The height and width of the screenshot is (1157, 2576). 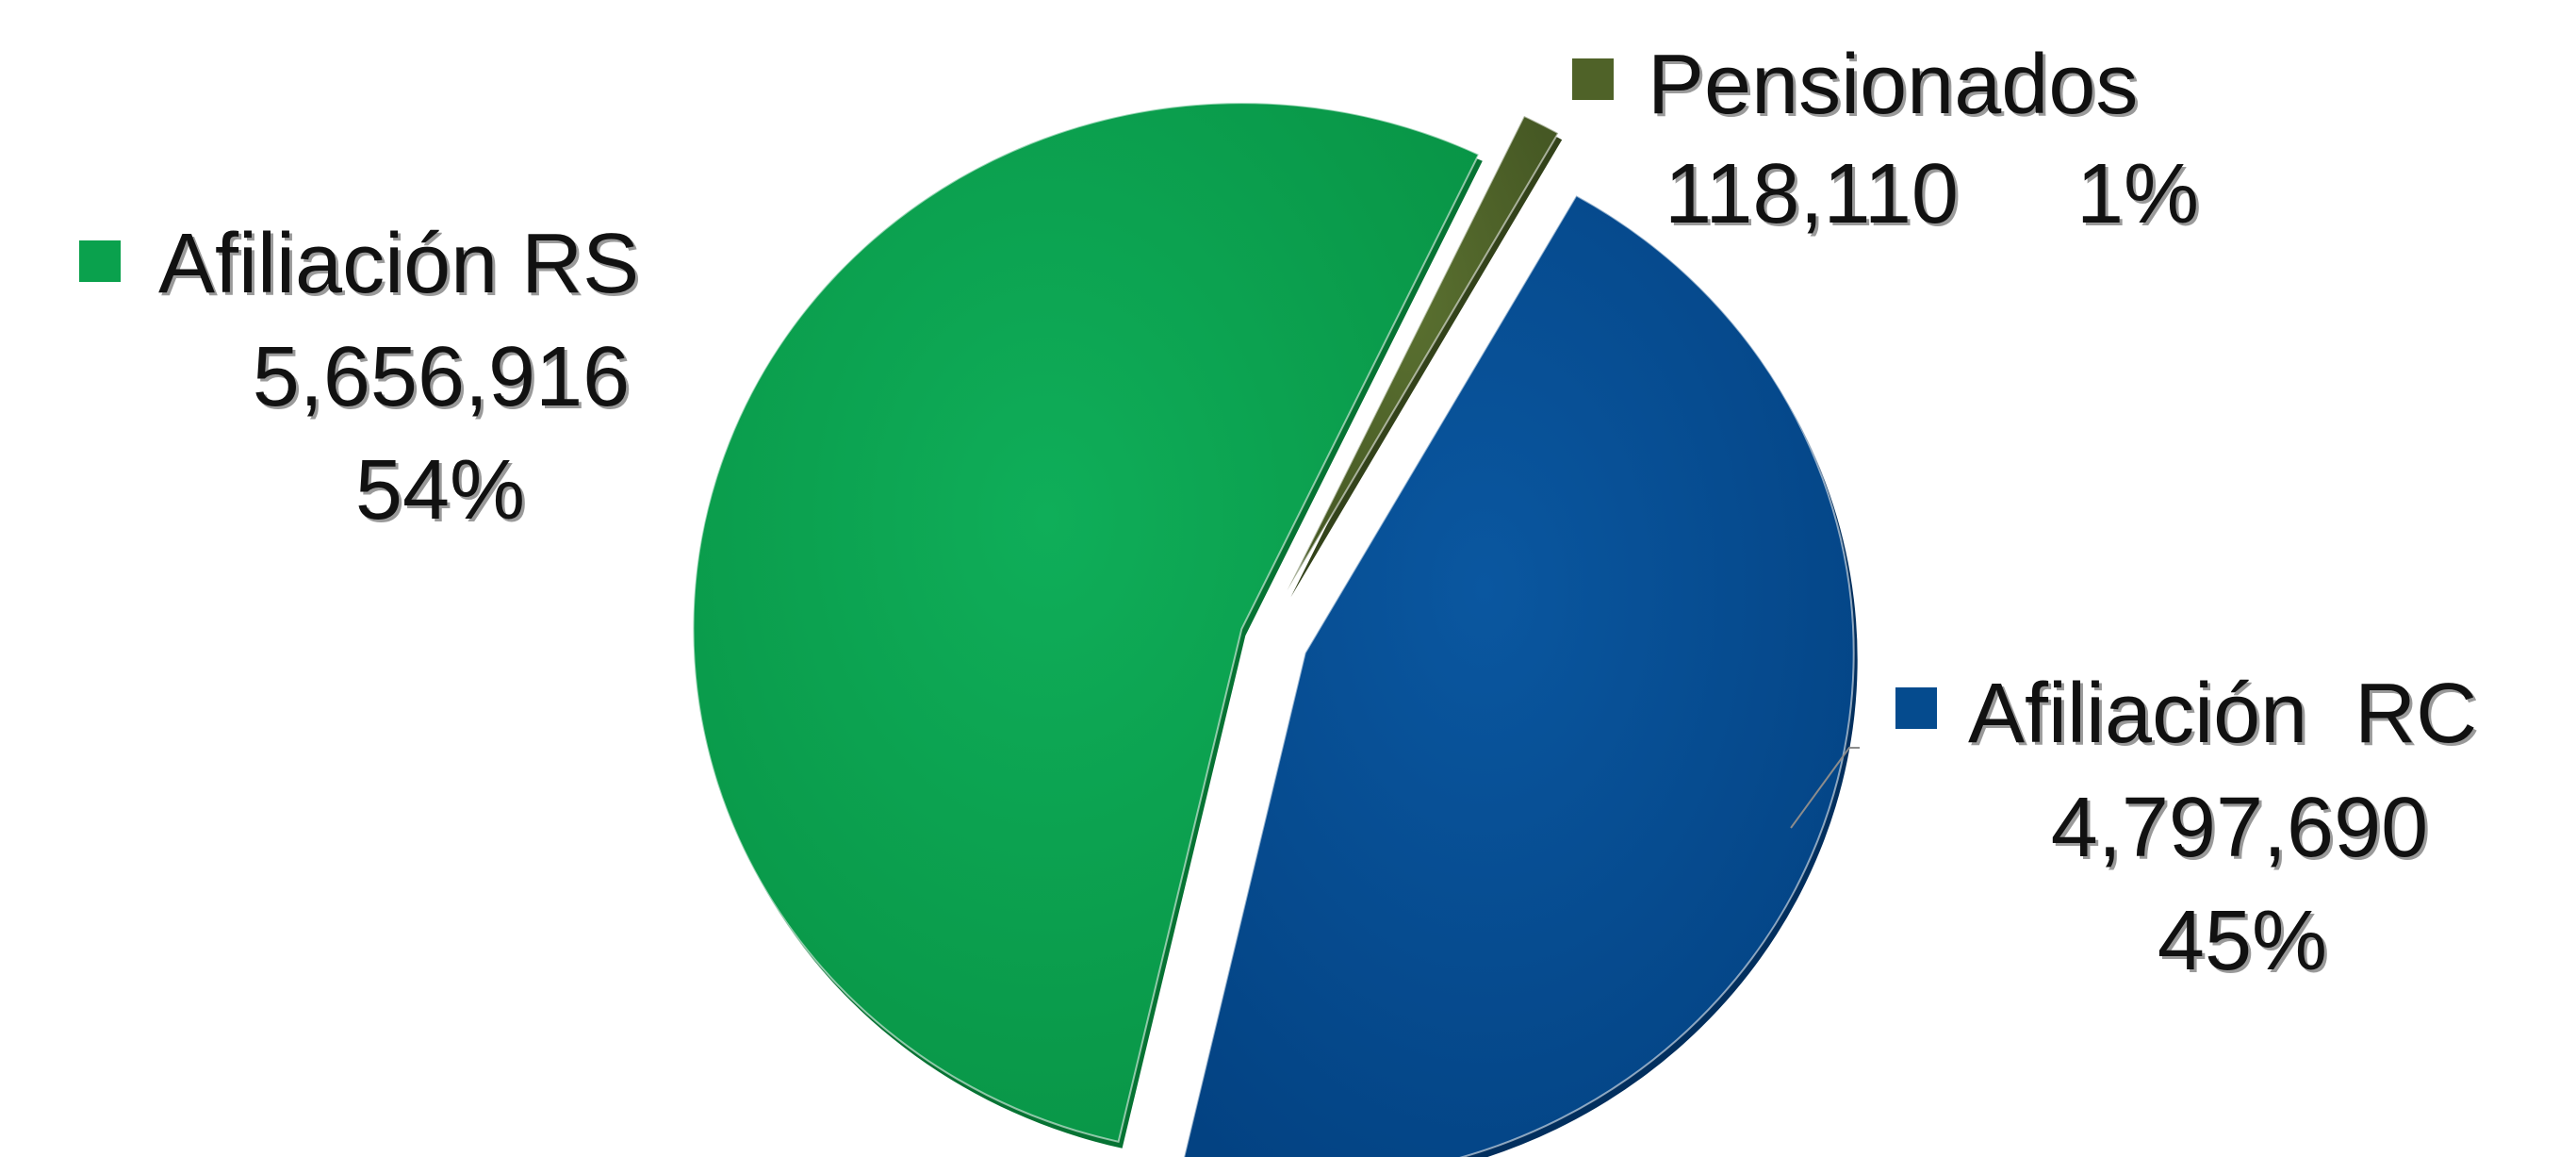 What do you see at coordinates (2222, 714) in the screenshot?
I see `label-rc-name: Afiliación RC` at bounding box center [2222, 714].